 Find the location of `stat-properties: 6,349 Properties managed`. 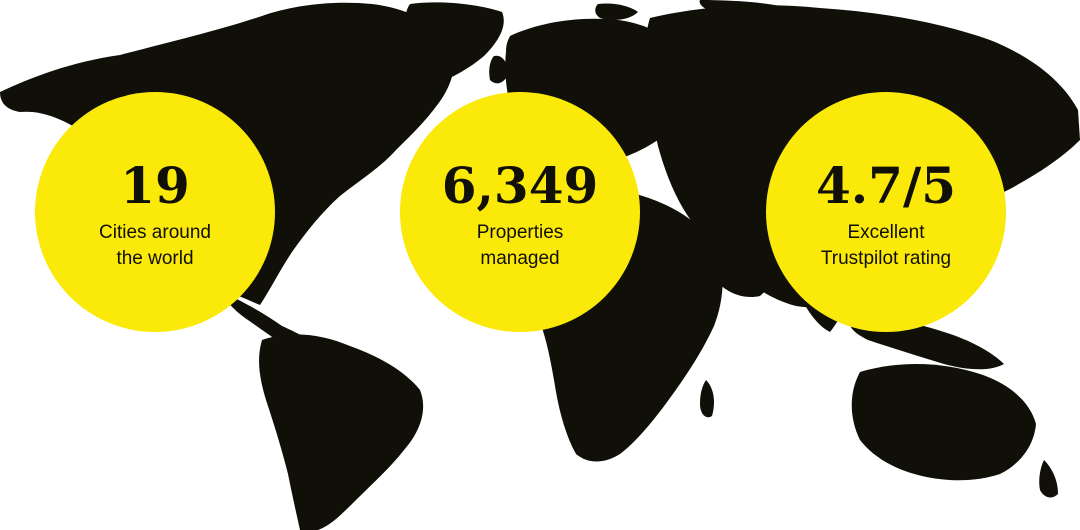

stat-properties: 6,349 Properties managed is located at coordinates (520, 212).